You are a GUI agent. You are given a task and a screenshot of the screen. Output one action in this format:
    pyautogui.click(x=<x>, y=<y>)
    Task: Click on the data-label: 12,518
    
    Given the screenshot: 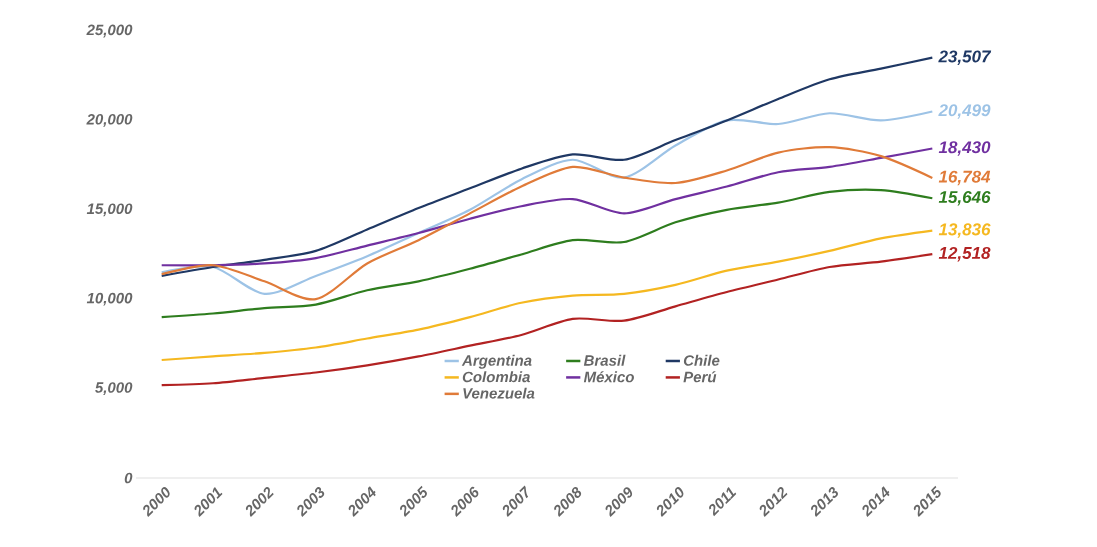 What is the action you would take?
    pyautogui.click(x=964, y=254)
    